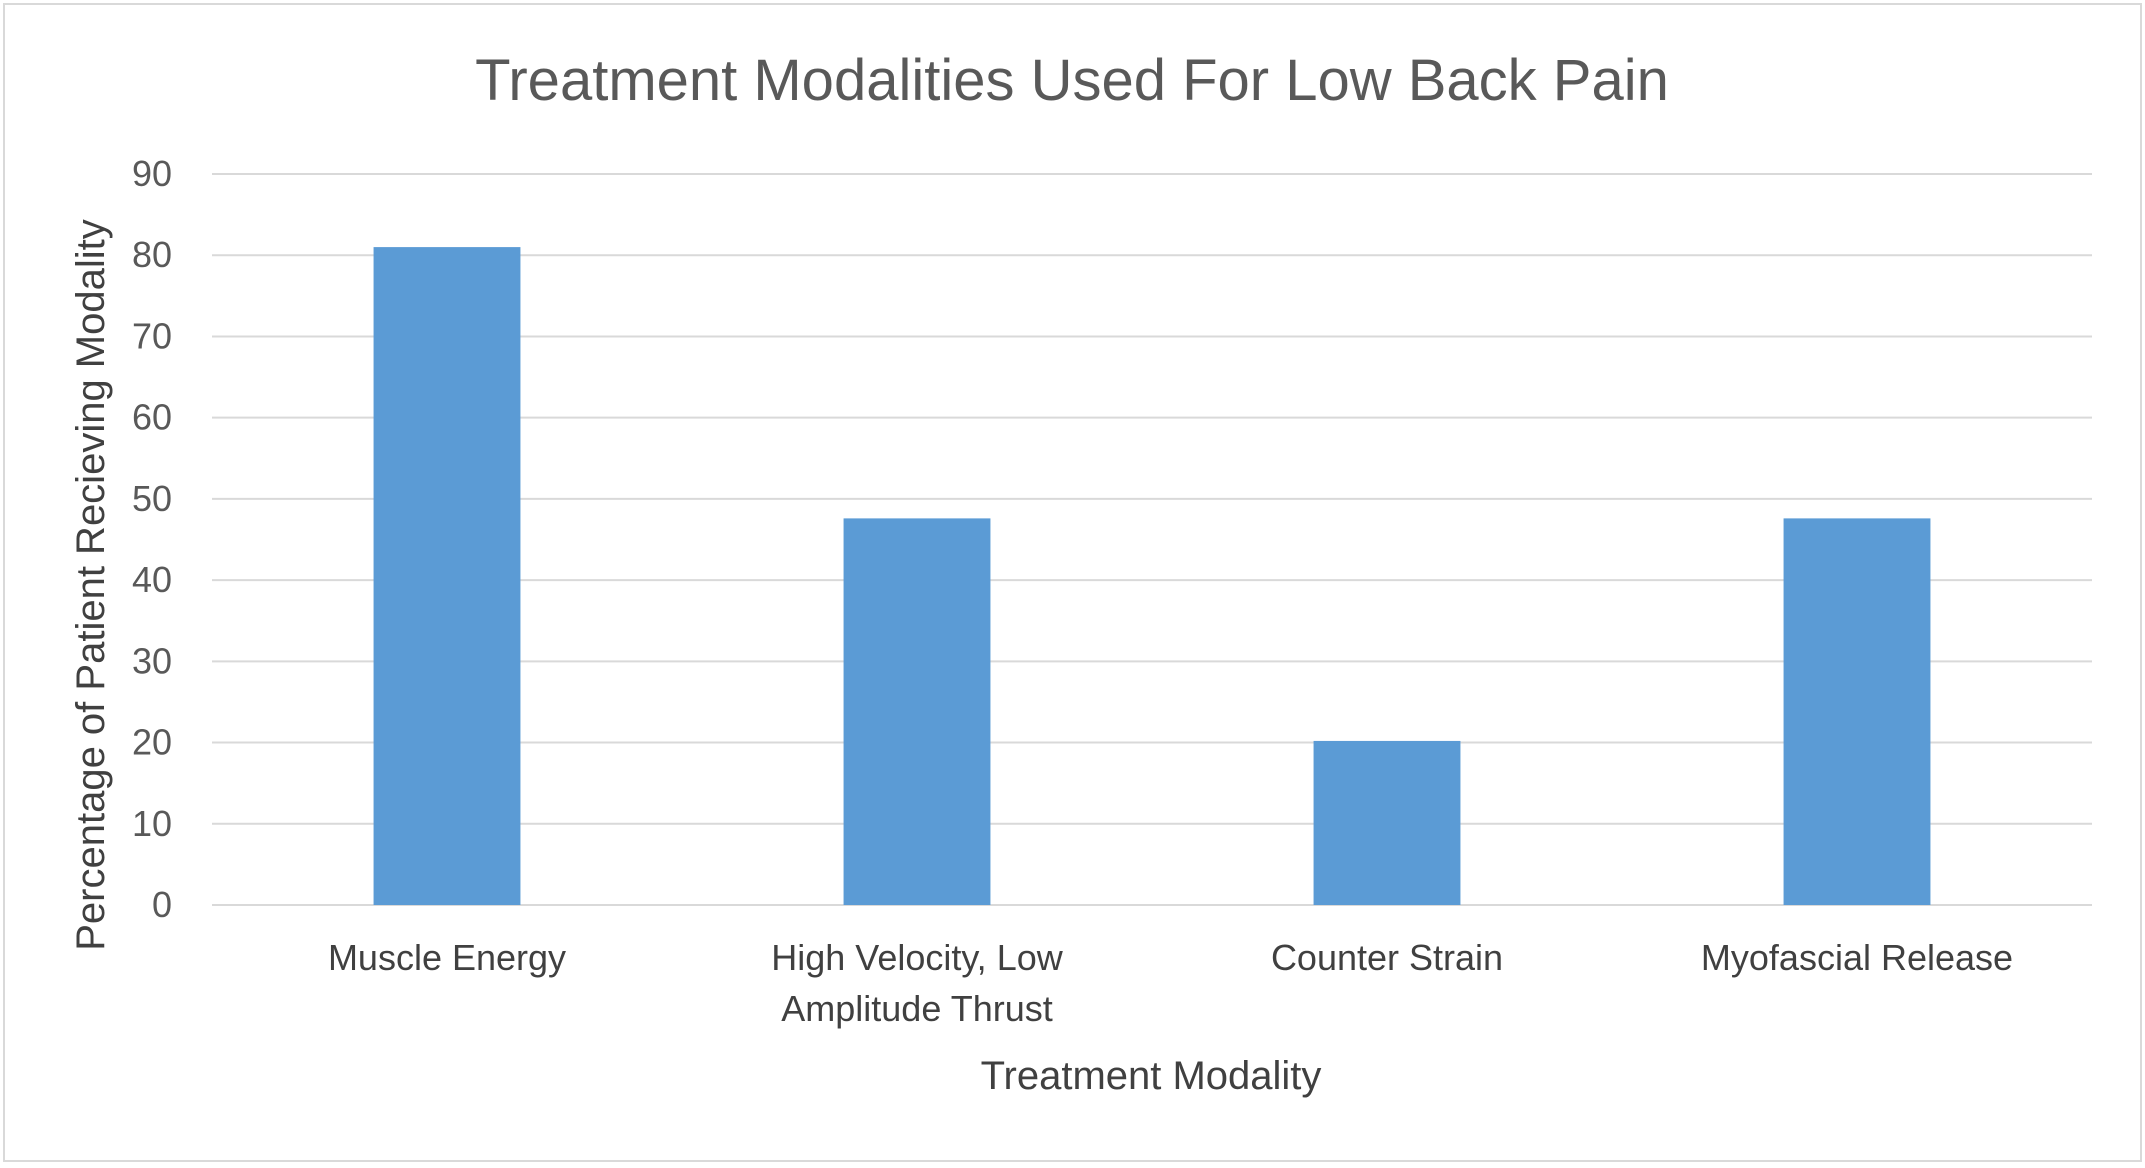 This screenshot has width=2145, height=1168. I want to click on y-axis-ticks: 0 10 20 30 40 50 60 70 80 90, so click(152, 539).